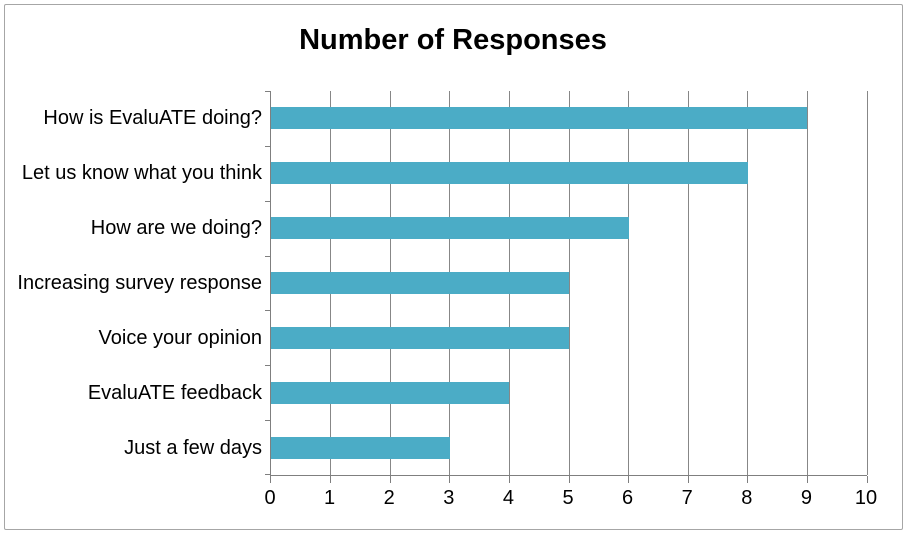 This screenshot has height=533, width=906. What do you see at coordinates (193, 447) in the screenshot?
I see `category-label: Just a few days` at bounding box center [193, 447].